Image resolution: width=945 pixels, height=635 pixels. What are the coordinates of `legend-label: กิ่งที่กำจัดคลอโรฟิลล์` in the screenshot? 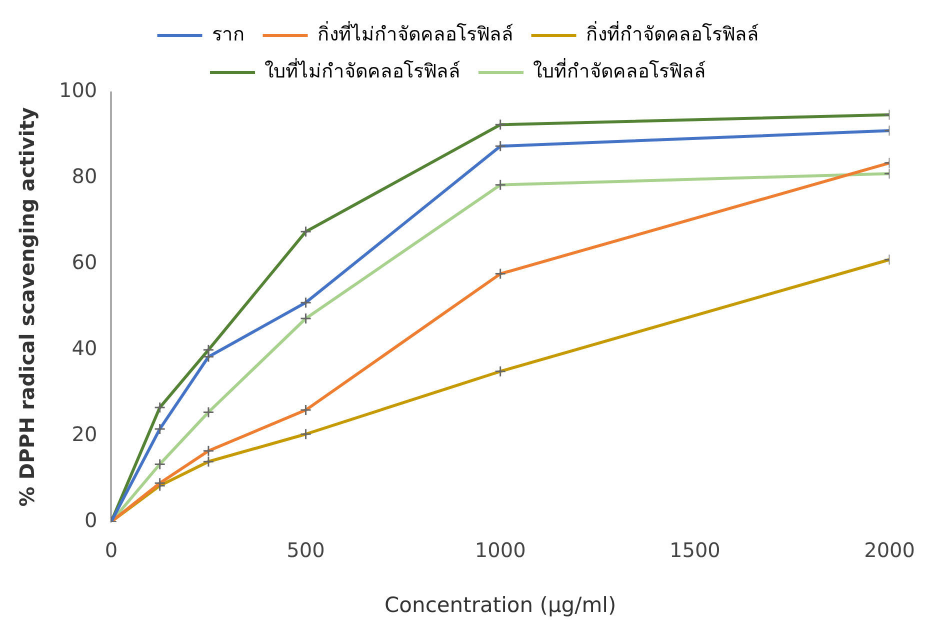 It's located at (672, 33).